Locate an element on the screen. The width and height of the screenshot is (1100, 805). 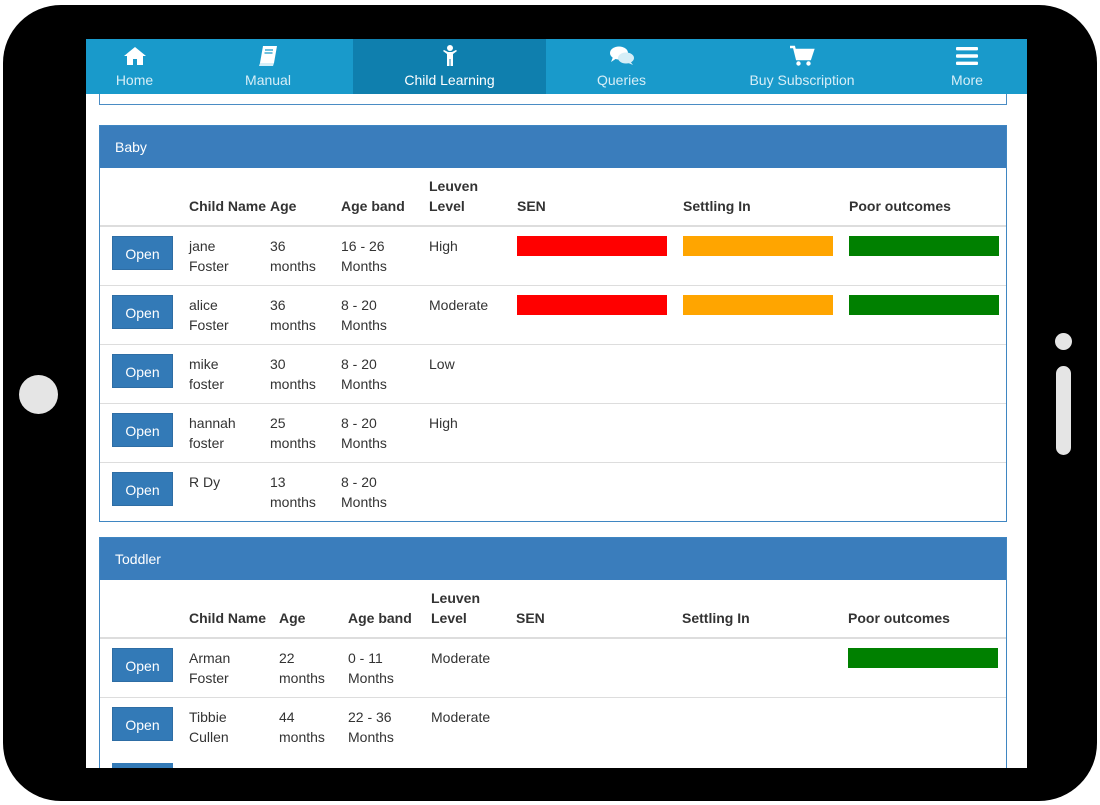
chat-icon is located at coordinates (622, 56).